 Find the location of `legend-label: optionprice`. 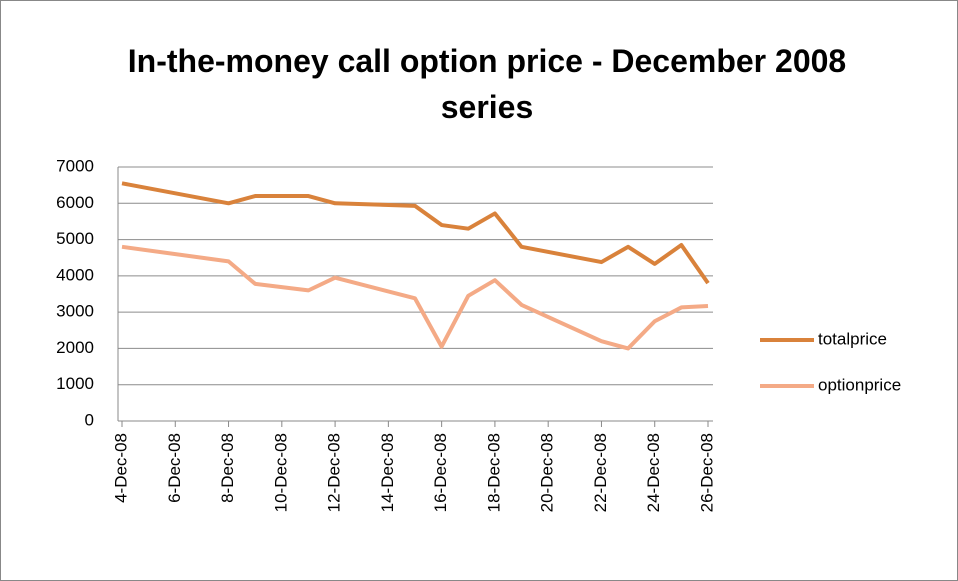

legend-label: optionprice is located at coordinates (859, 384).